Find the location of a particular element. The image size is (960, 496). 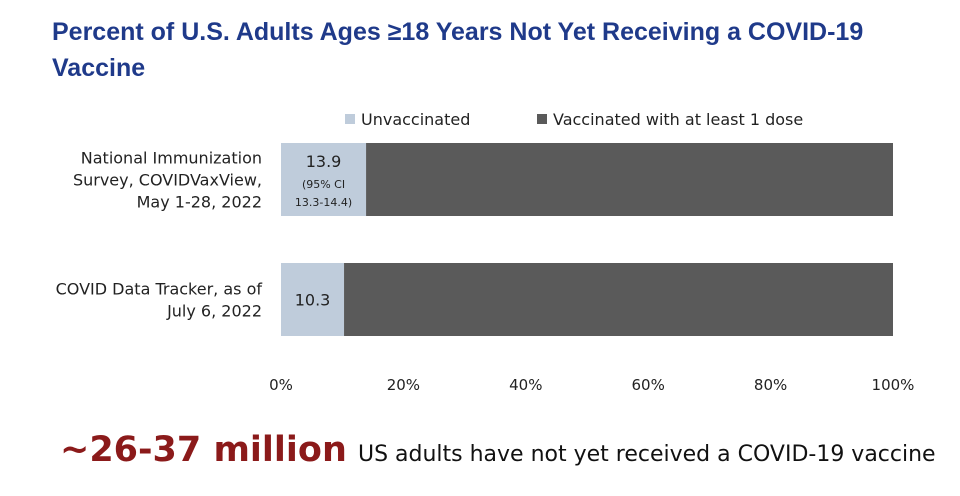

data-label-1: 10.3 is located at coordinates (313, 300).